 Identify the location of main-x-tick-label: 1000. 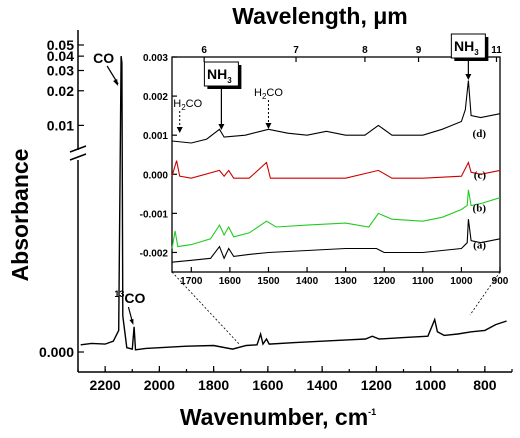
(430, 385).